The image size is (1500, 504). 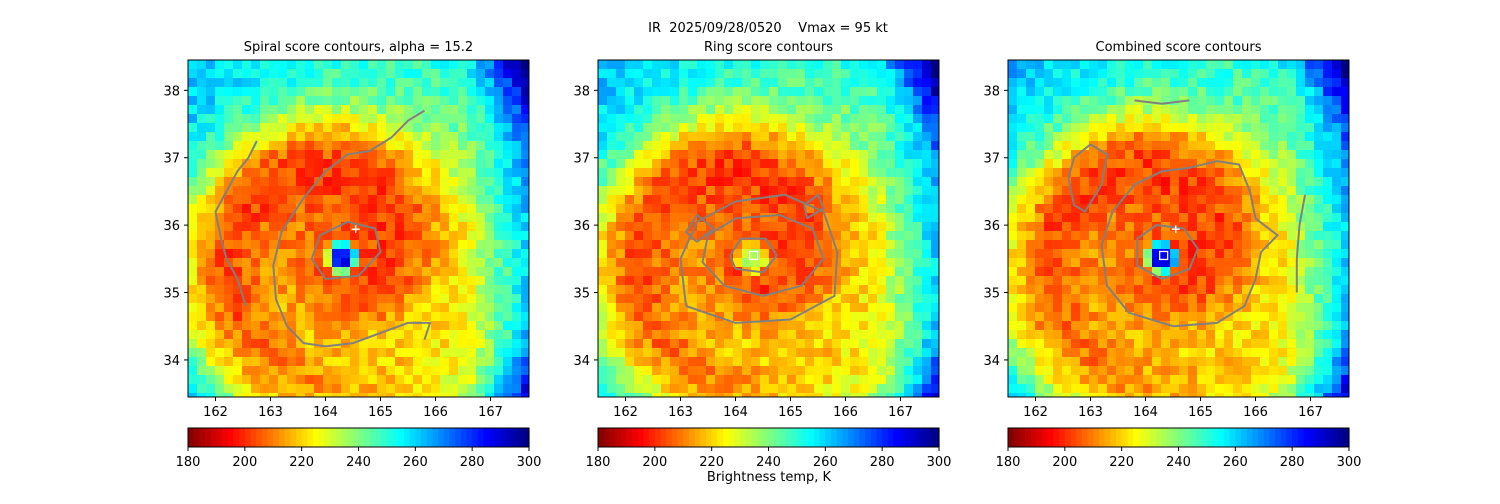 I want to click on colorbar: 180 200 220 240 260 280 300, so click(x=768, y=448).